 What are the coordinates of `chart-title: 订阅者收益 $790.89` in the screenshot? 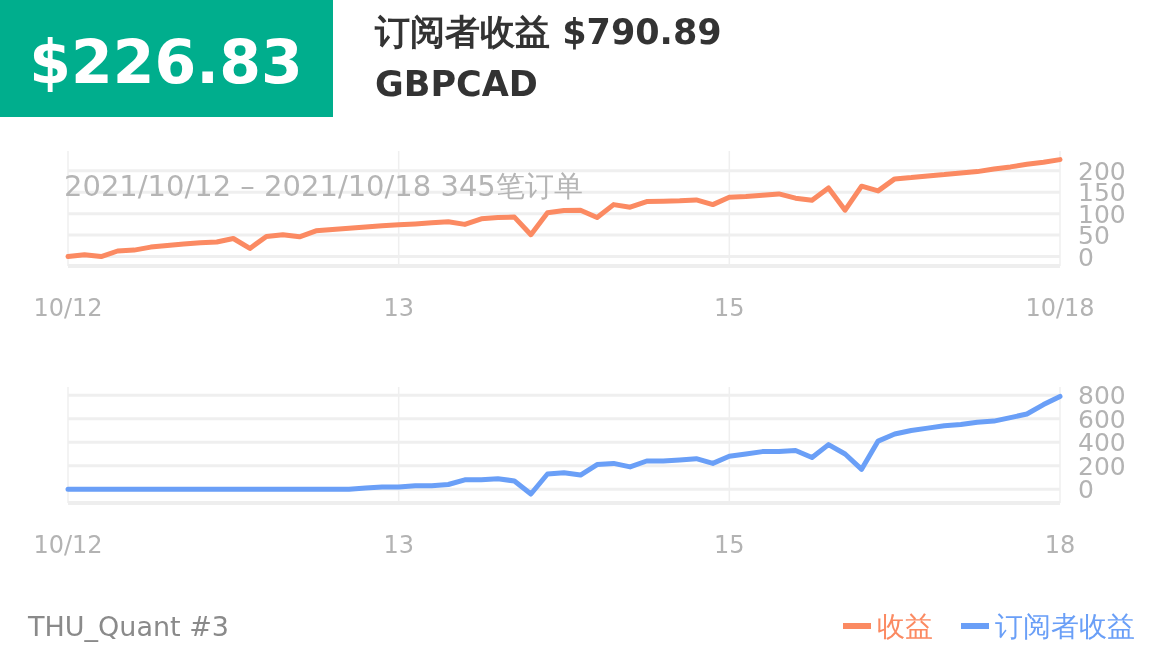 It's located at (548, 32).